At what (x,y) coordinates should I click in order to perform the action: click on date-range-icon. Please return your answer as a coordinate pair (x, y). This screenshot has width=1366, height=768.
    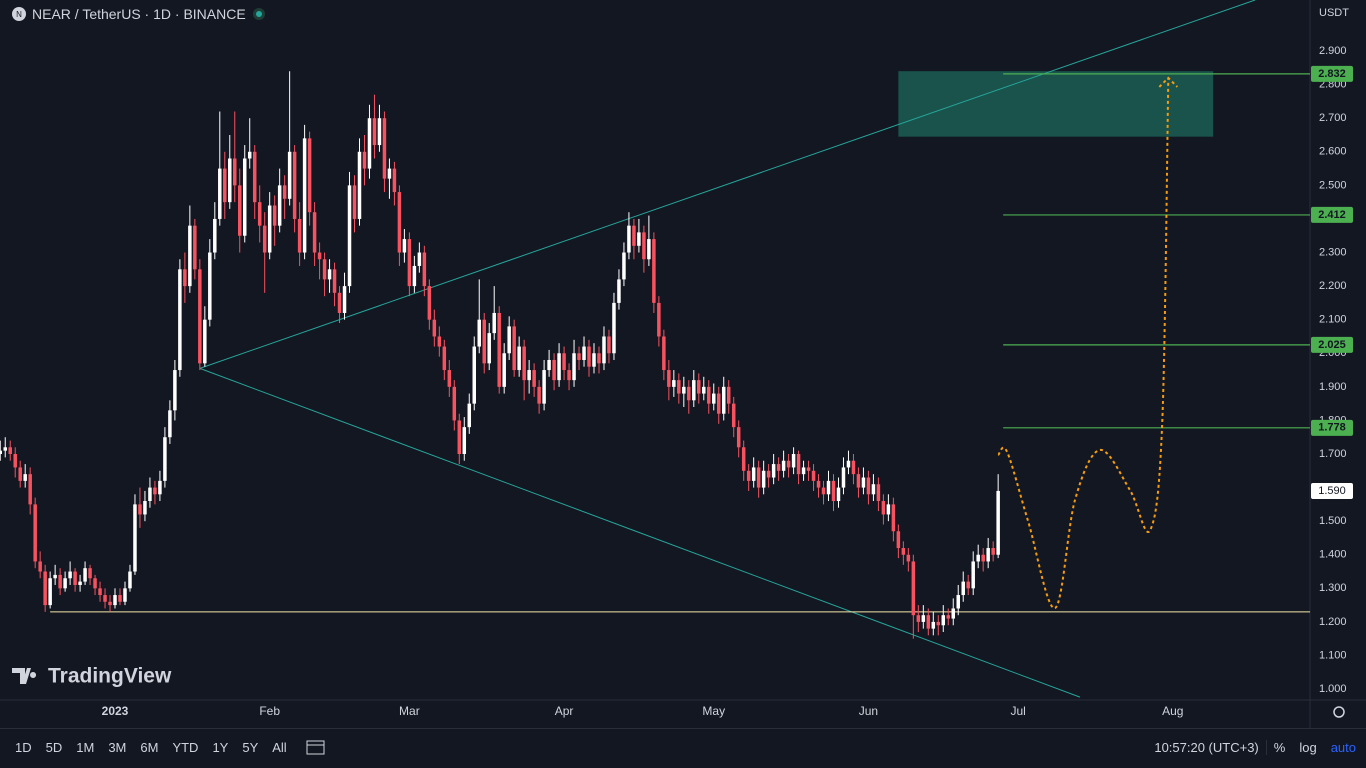
    Looking at the image, I should click on (316, 747).